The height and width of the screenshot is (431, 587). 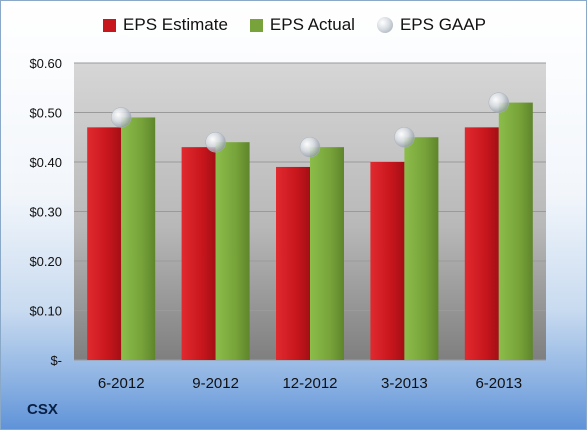 What do you see at coordinates (384, 25) in the screenshot?
I see `legend-marker-gaap` at bounding box center [384, 25].